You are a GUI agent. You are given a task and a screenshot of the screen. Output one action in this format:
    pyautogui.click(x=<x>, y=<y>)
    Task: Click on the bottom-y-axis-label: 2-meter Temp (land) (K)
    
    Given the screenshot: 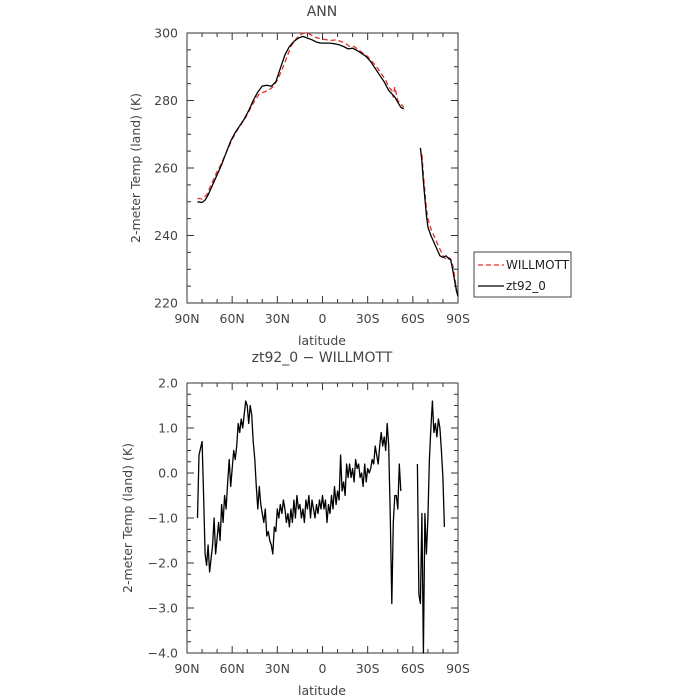 What is the action you would take?
    pyautogui.click(x=127, y=518)
    